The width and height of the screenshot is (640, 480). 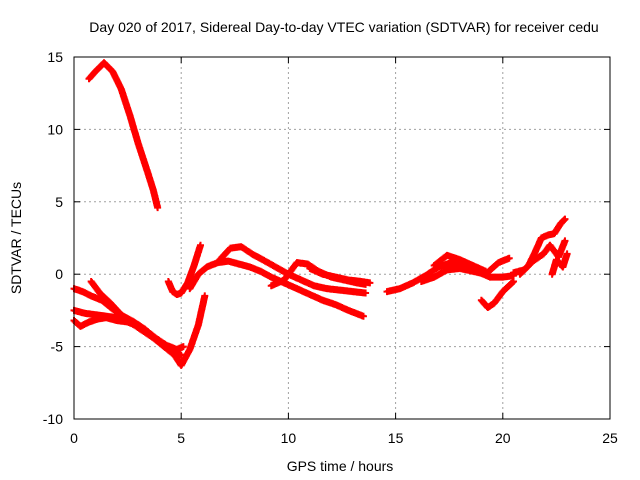 I want to click on x-tick-label: 5, so click(x=181, y=438).